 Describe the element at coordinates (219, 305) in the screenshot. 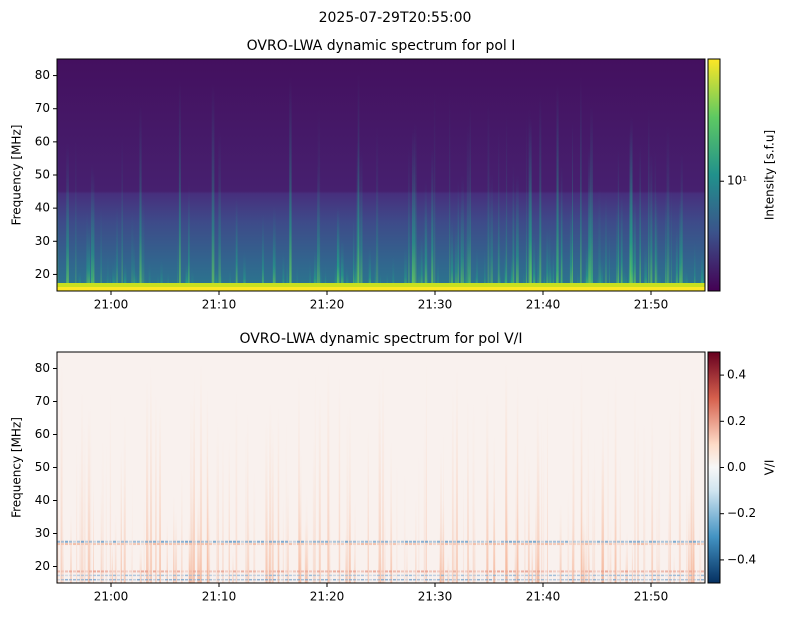

I see `x-tick-label: 21:10` at that location.